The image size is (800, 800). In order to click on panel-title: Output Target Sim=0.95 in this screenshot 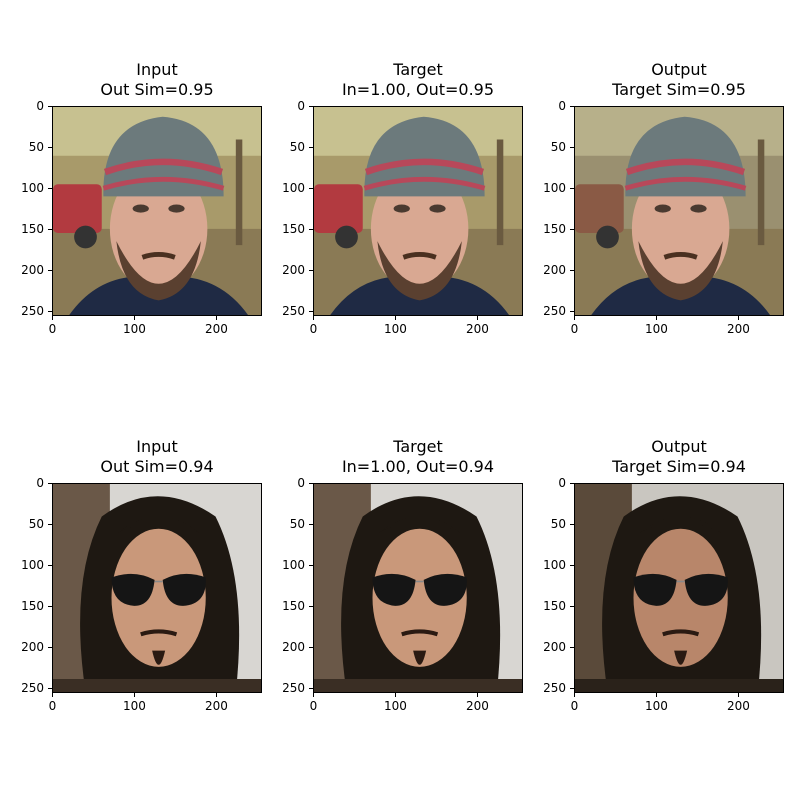, I will do `click(679, 79)`.